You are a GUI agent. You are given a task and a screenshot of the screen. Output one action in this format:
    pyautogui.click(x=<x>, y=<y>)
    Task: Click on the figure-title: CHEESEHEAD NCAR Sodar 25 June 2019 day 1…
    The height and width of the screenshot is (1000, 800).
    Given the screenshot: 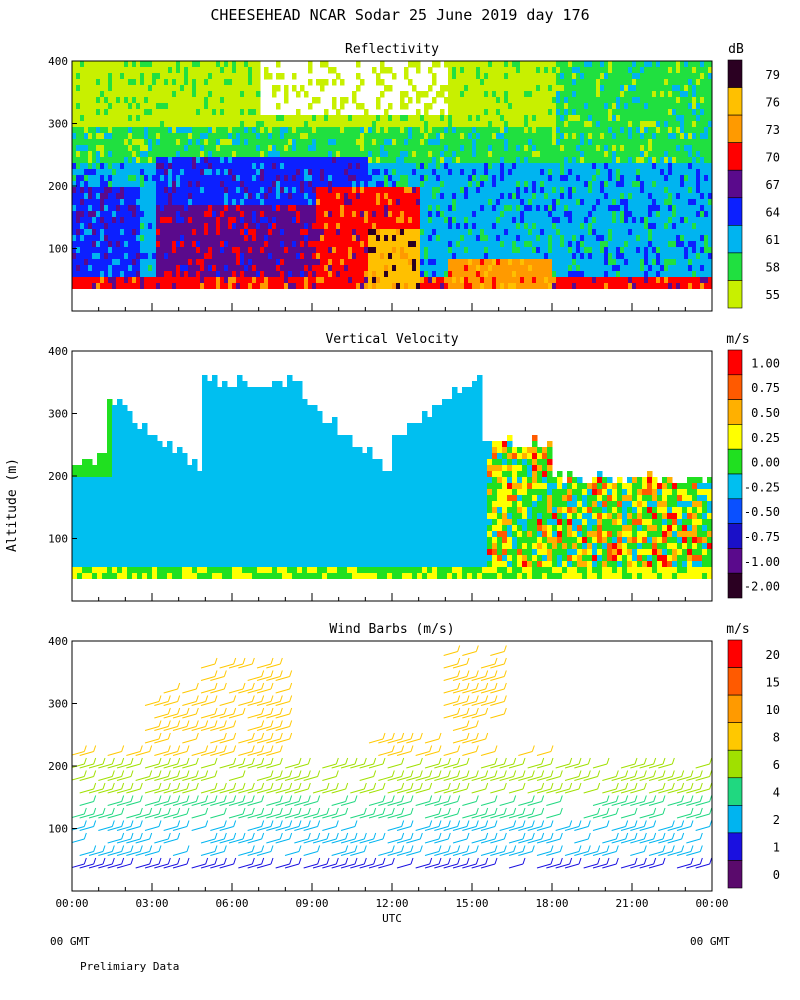 What is the action you would take?
    pyautogui.click(x=399, y=15)
    